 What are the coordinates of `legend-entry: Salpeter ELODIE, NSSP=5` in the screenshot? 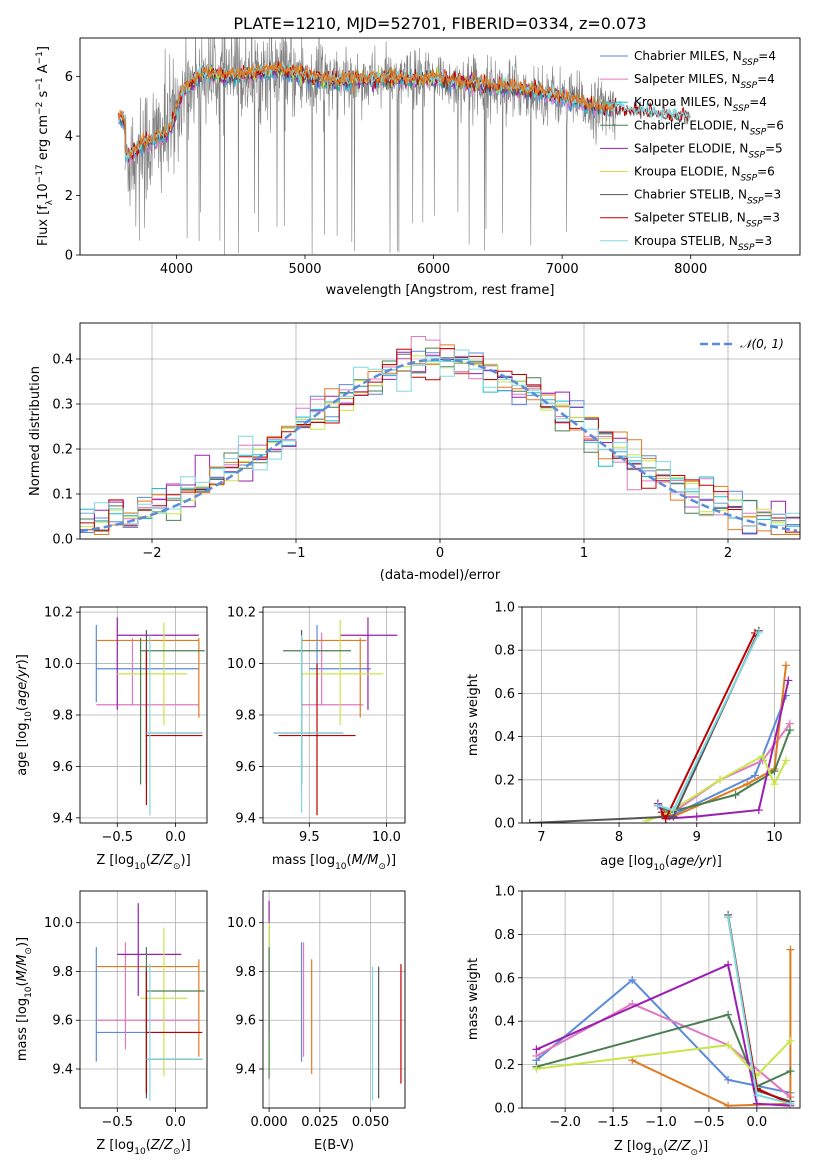 It's located at (708, 150).